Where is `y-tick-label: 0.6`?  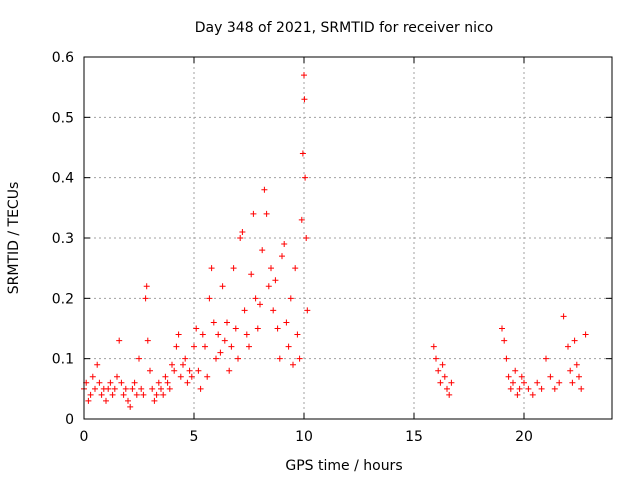 y-tick-label: 0.6 is located at coordinates (63, 58).